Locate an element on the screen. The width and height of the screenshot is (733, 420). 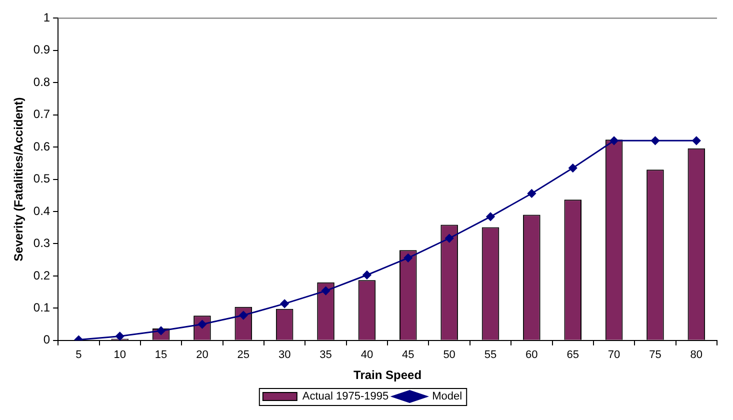
x-tick-label: 25 is located at coordinates (243, 355).